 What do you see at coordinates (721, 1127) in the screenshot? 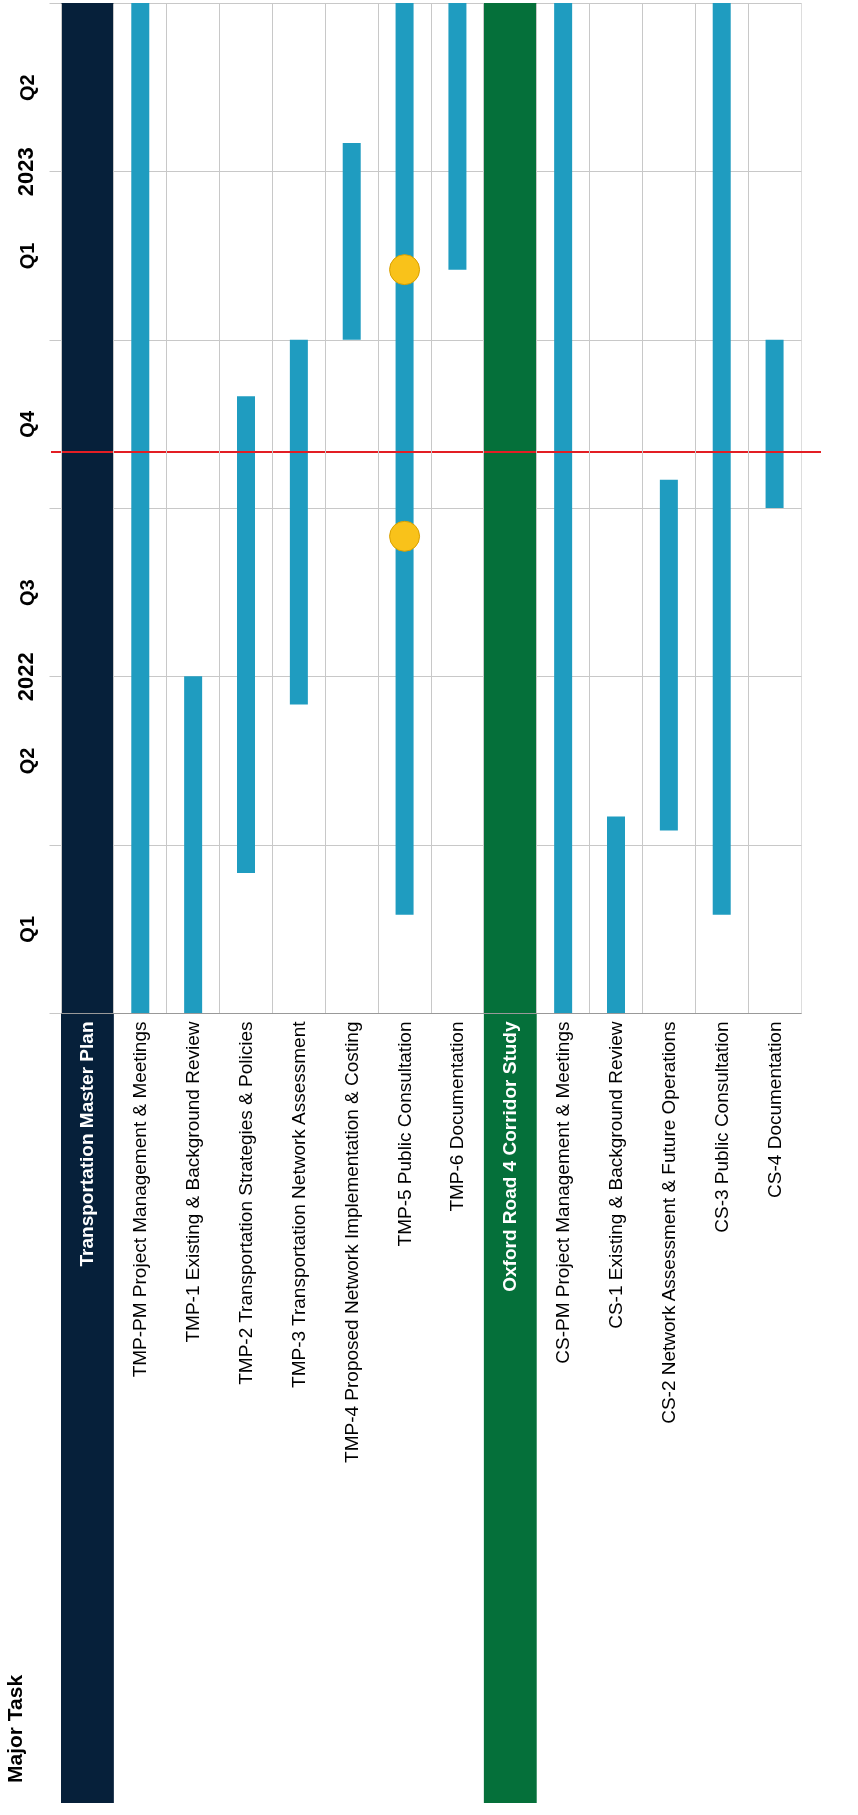
I see `x-tick-label: CS-3 Public Consultation` at bounding box center [721, 1127].